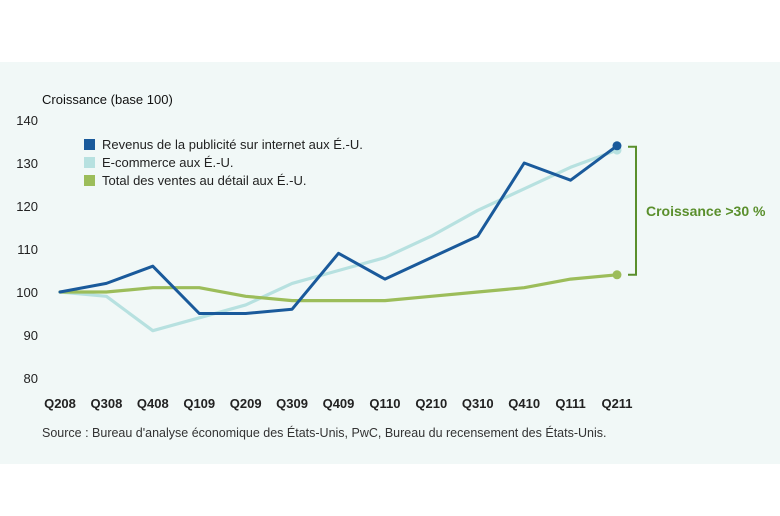 The width and height of the screenshot is (780, 516). Describe the element at coordinates (616, 403) in the screenshot. I see `x-tick-label: Q211` at that location.